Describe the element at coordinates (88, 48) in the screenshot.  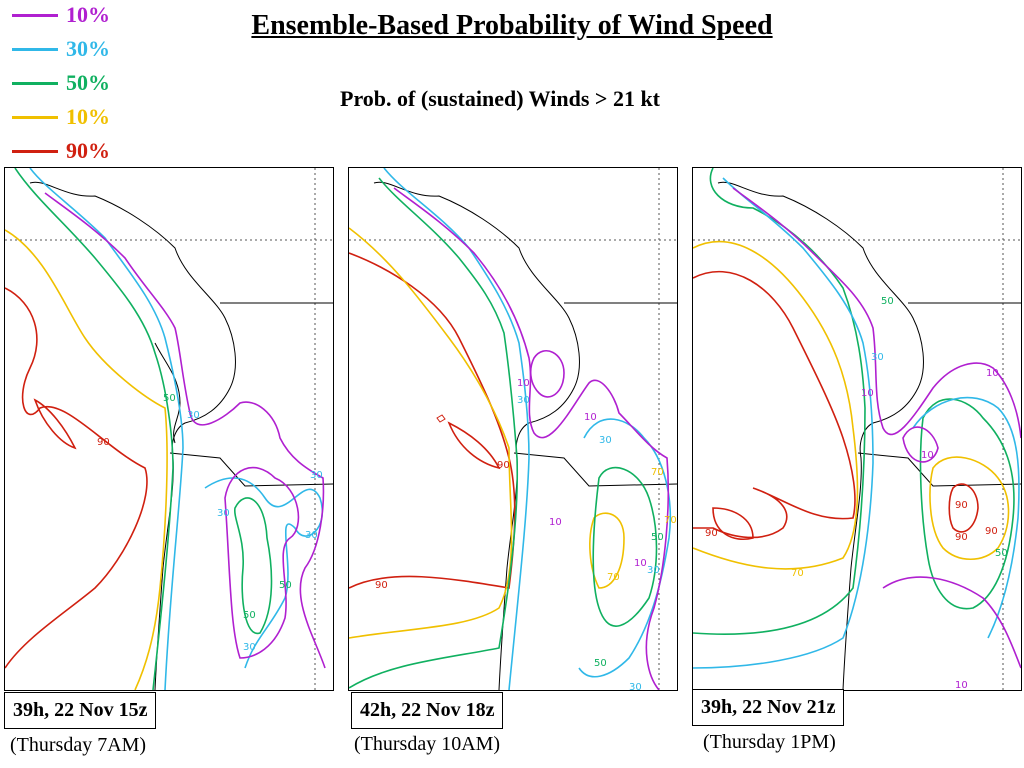
I see `legend-label: 30%` at that location.